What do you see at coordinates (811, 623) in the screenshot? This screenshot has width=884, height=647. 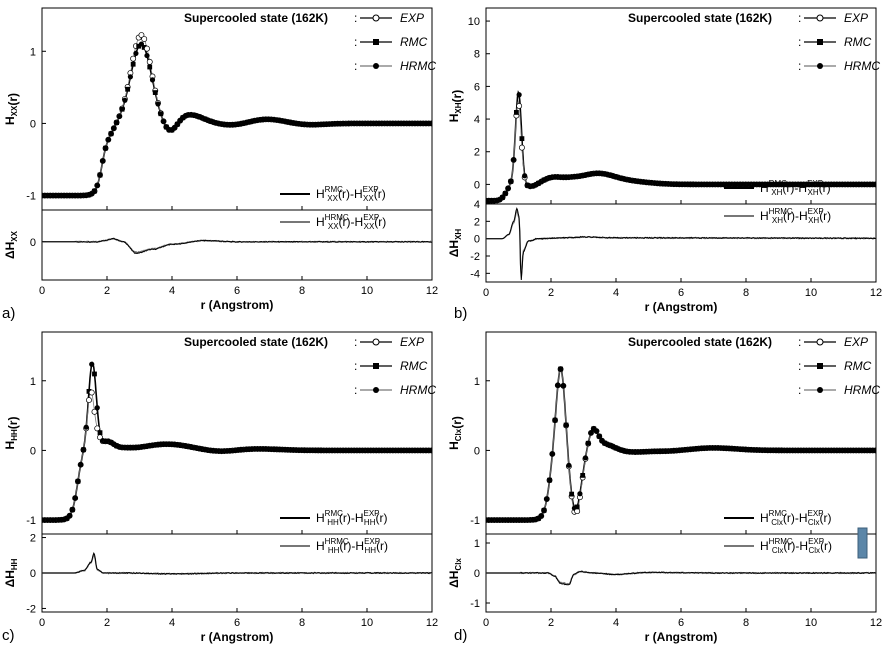 I see `x-tick-label: 10` at bounding box center [811, 623].